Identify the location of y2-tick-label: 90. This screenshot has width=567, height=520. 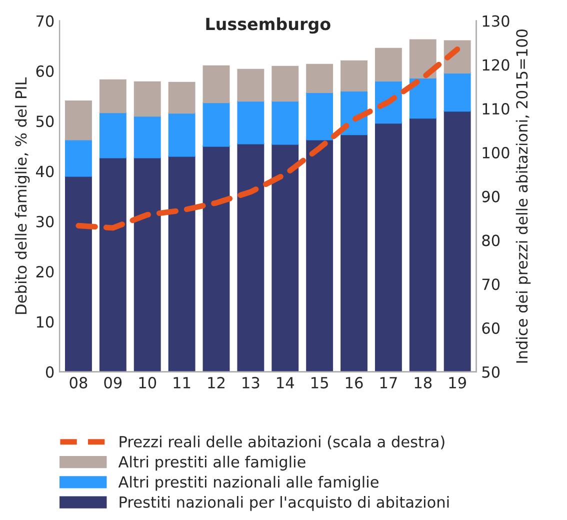
(491, 196).